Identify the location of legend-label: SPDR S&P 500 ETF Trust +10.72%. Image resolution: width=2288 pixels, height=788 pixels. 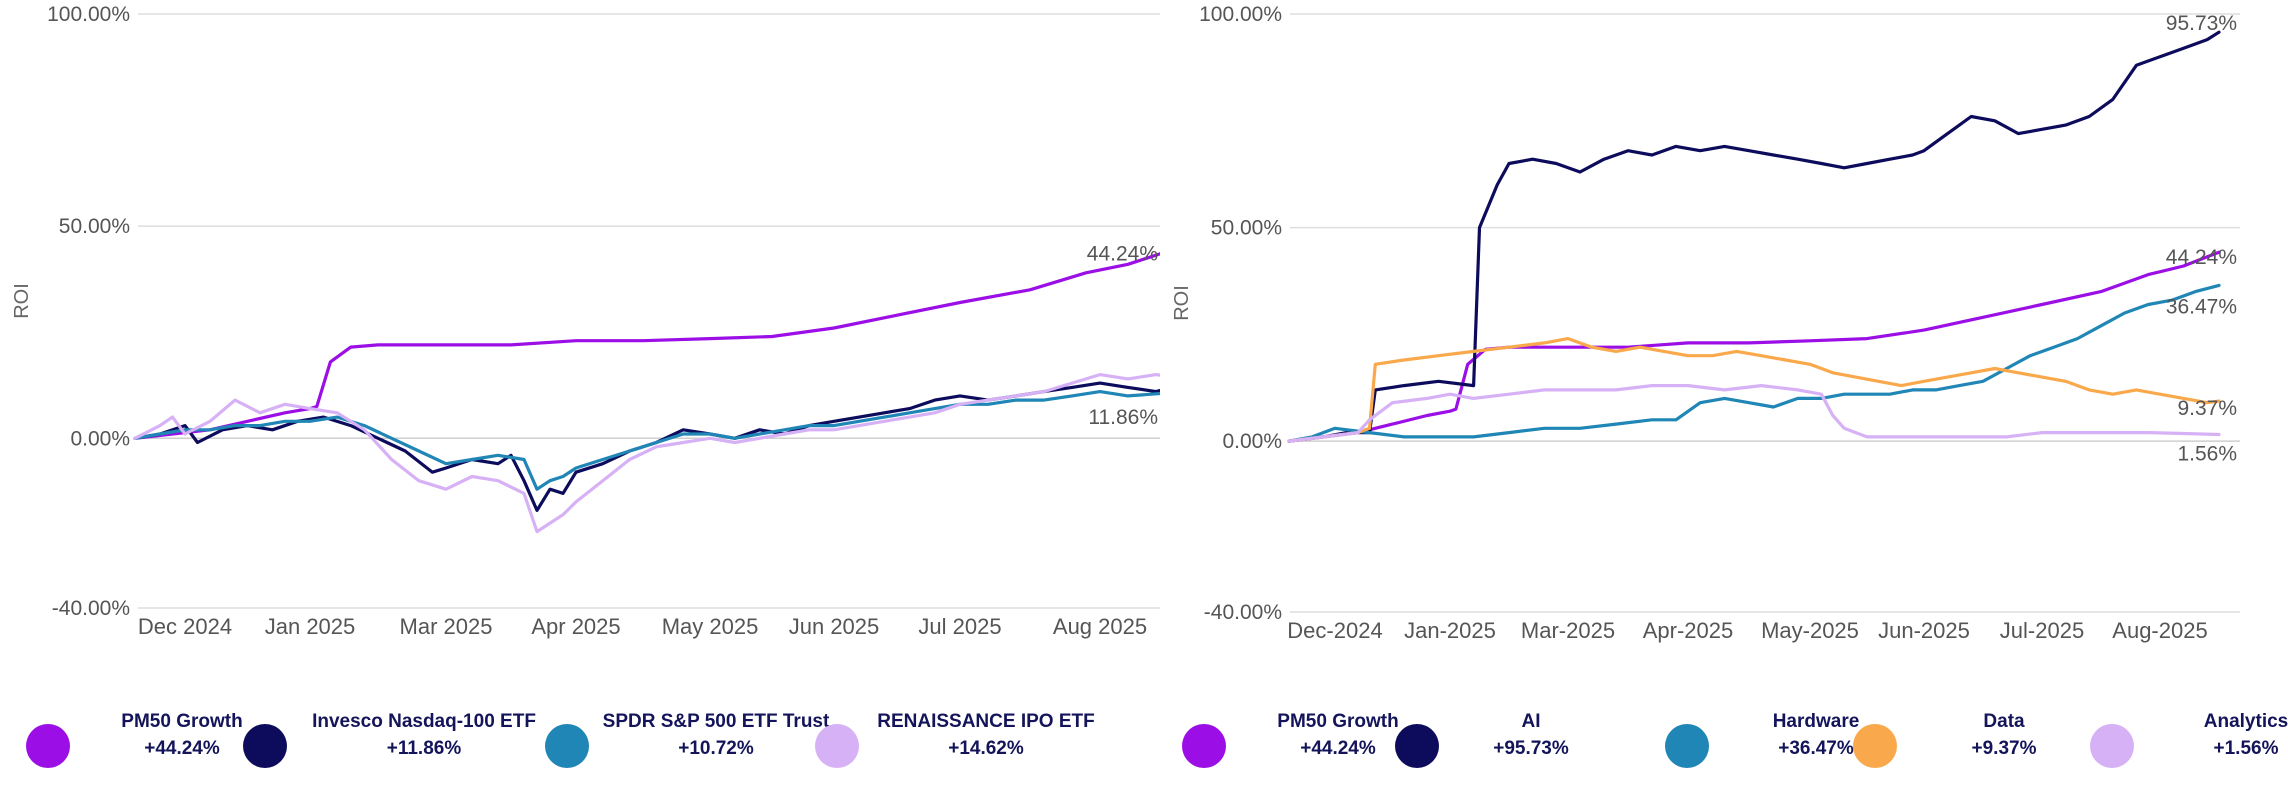
(716, 735).